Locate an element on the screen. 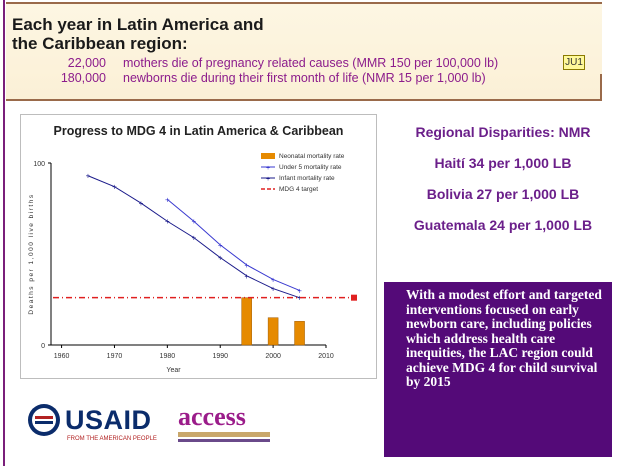 This screenshot has width=618, height=466. legend-label: MDG 4 target is located at coordinates (298, 189).